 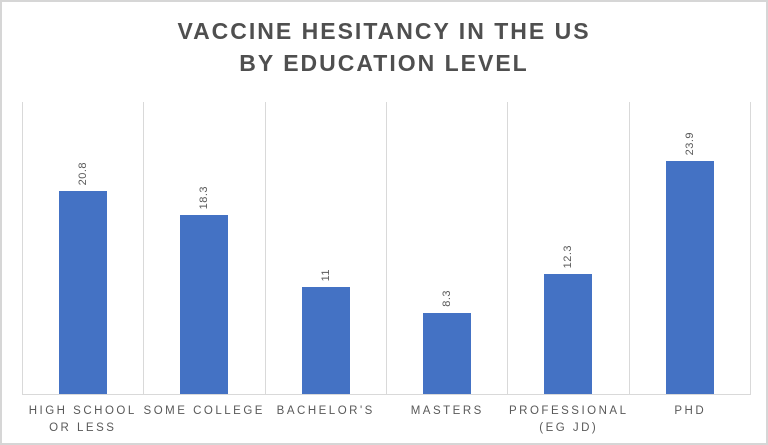 What do you see at coordinates (447, 411) in the screenshot?
I see `x-axis-label: MASTERS` at bounding box center [447, 411].